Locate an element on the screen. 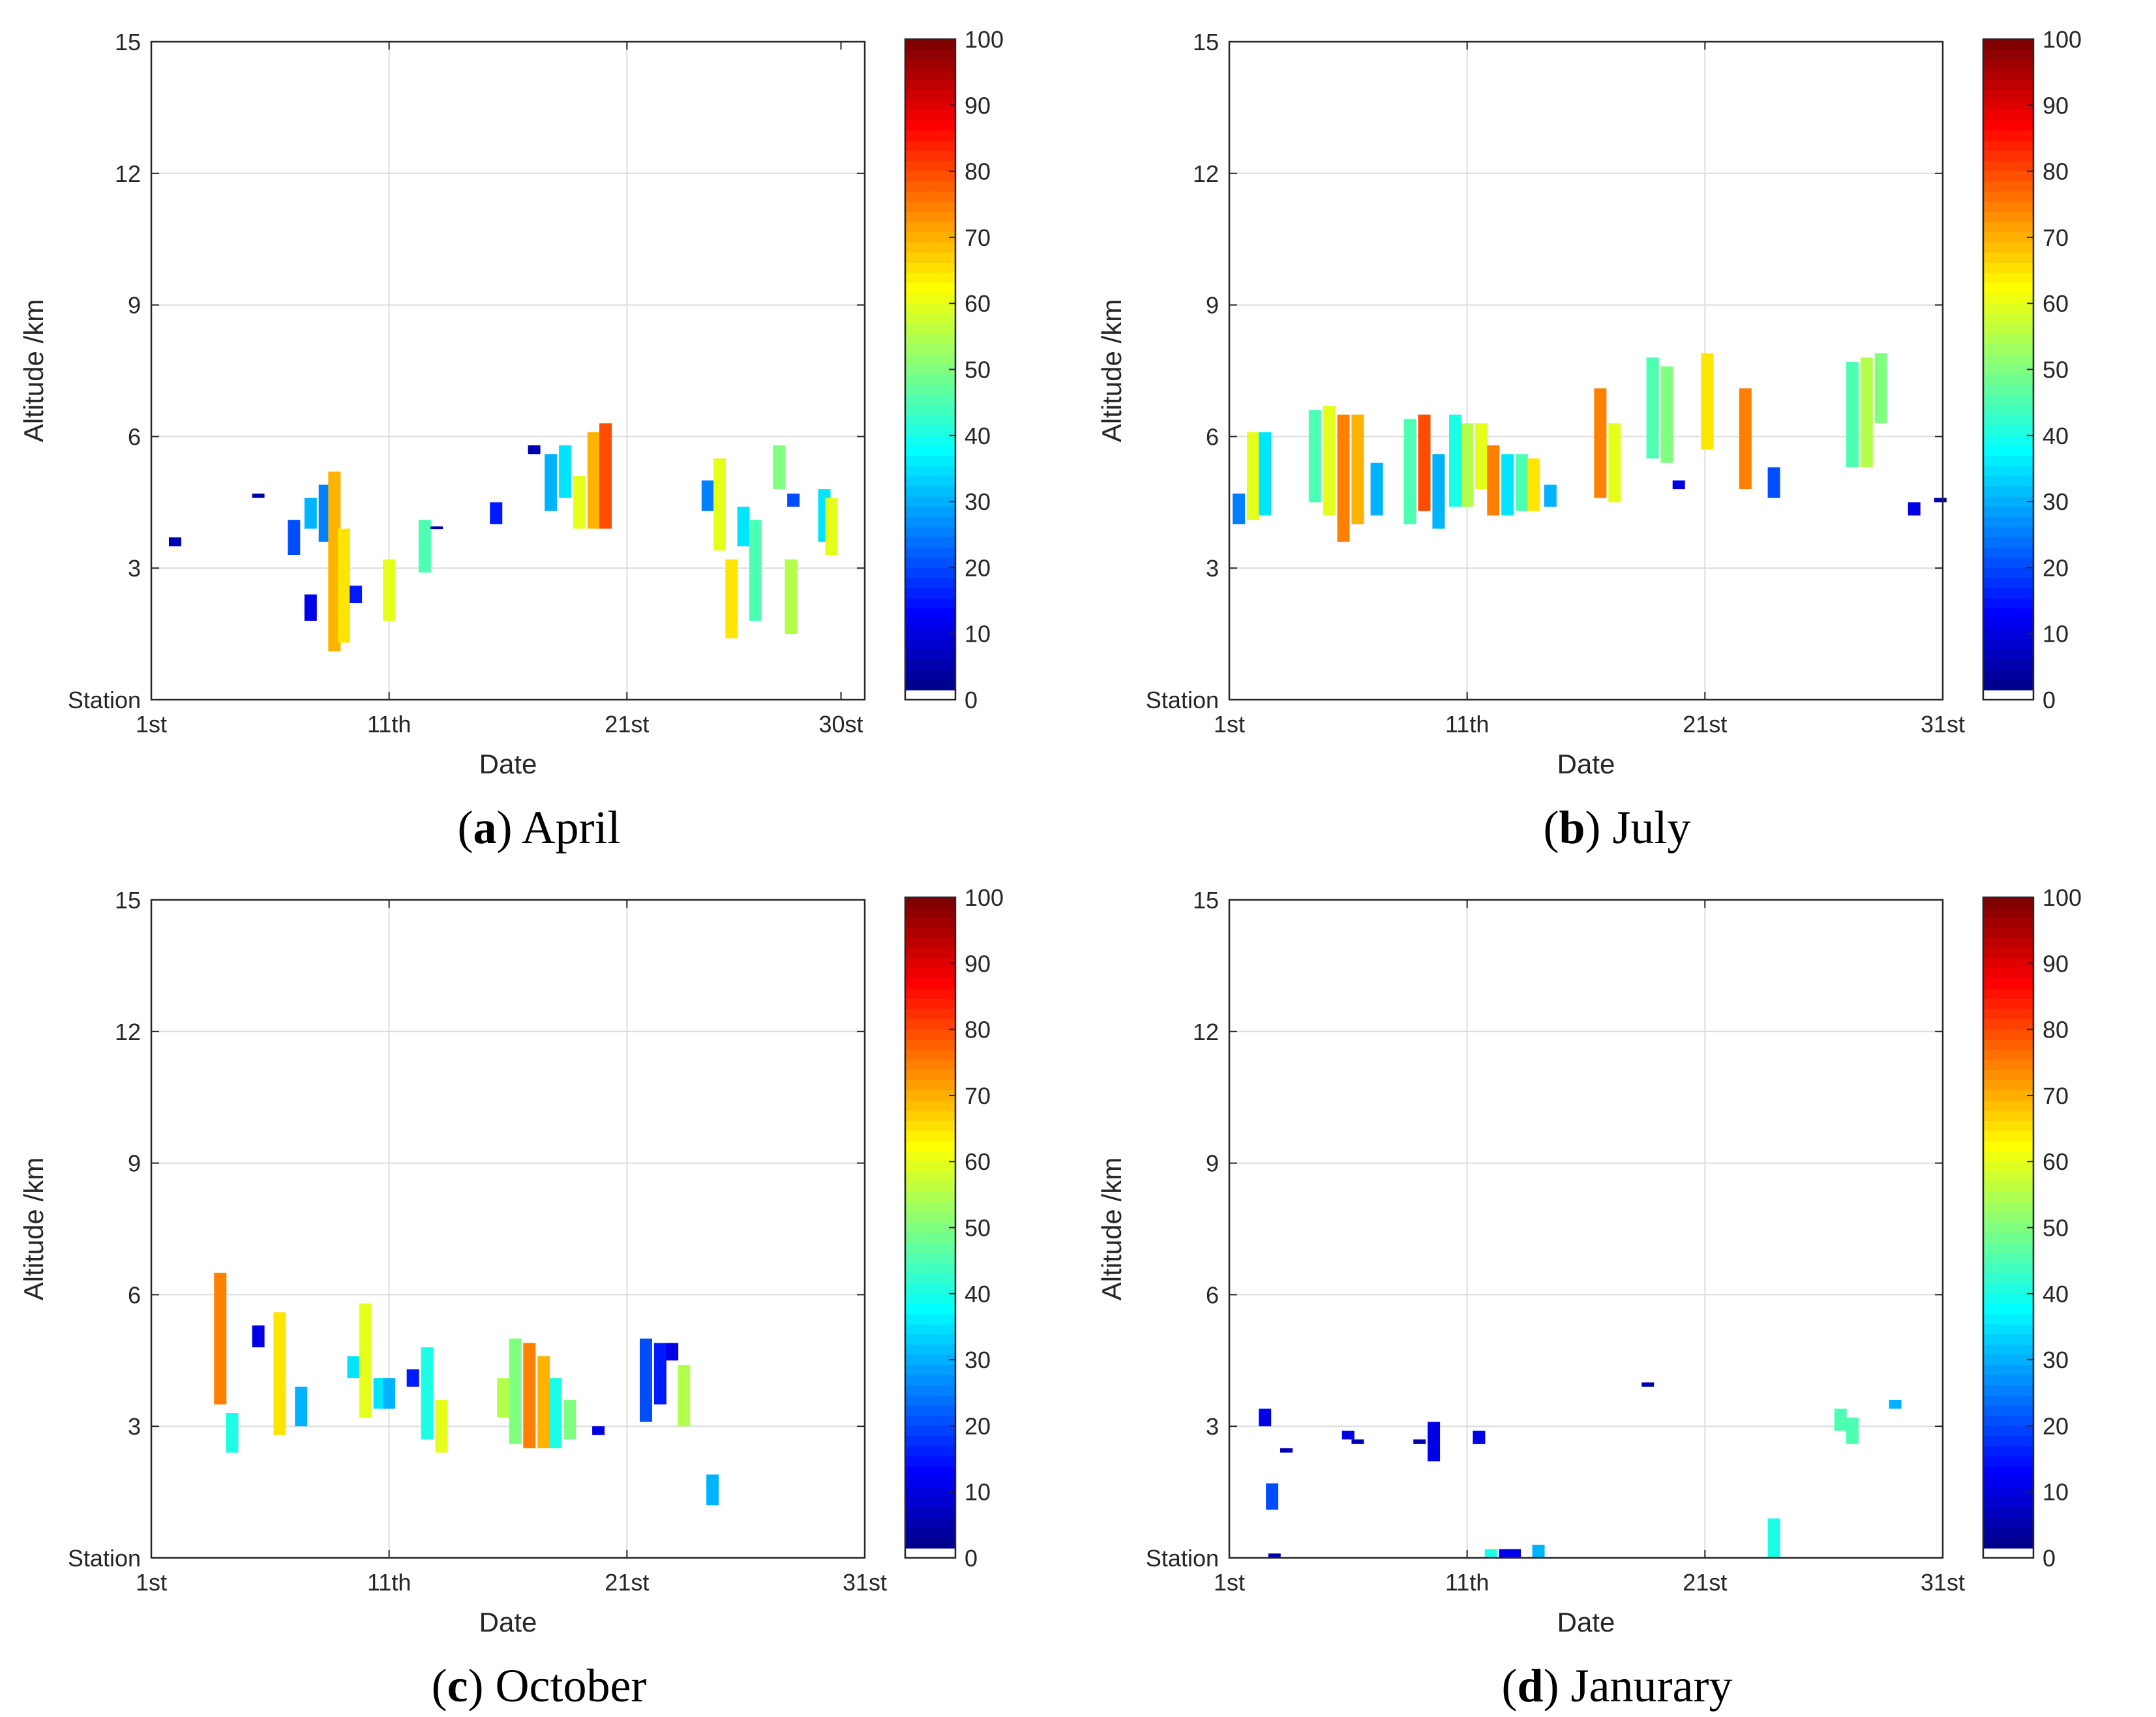 The width and height of the screenshot is (2156, 1717). x-tick-label: 1st is located at coordinates (151, 724).